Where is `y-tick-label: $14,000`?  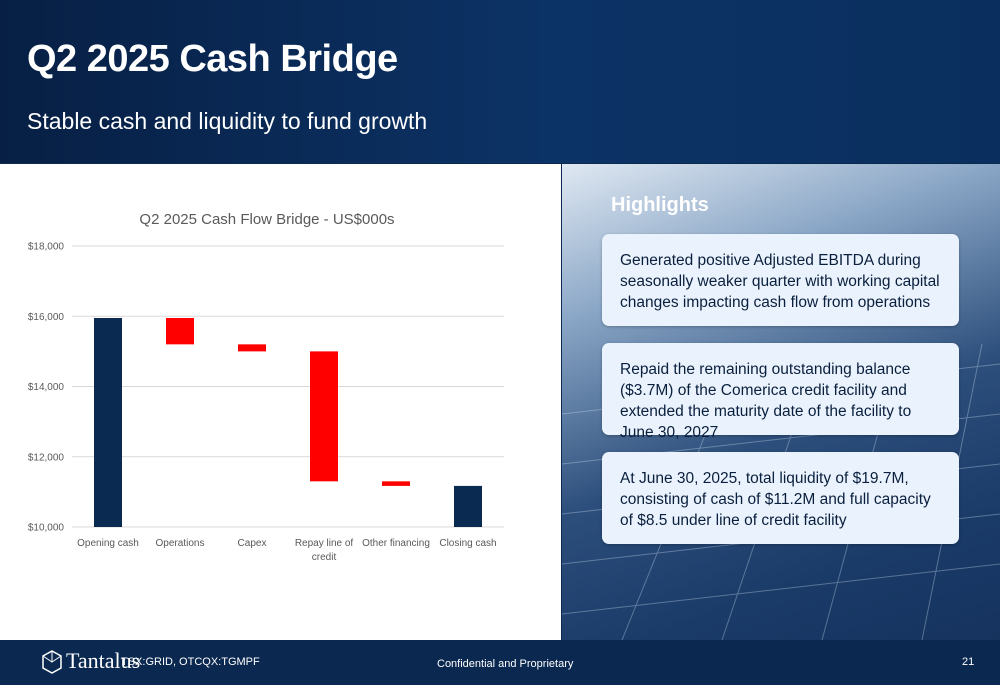 y-tick-label: $14,000 is located at coordinates (46, 387).